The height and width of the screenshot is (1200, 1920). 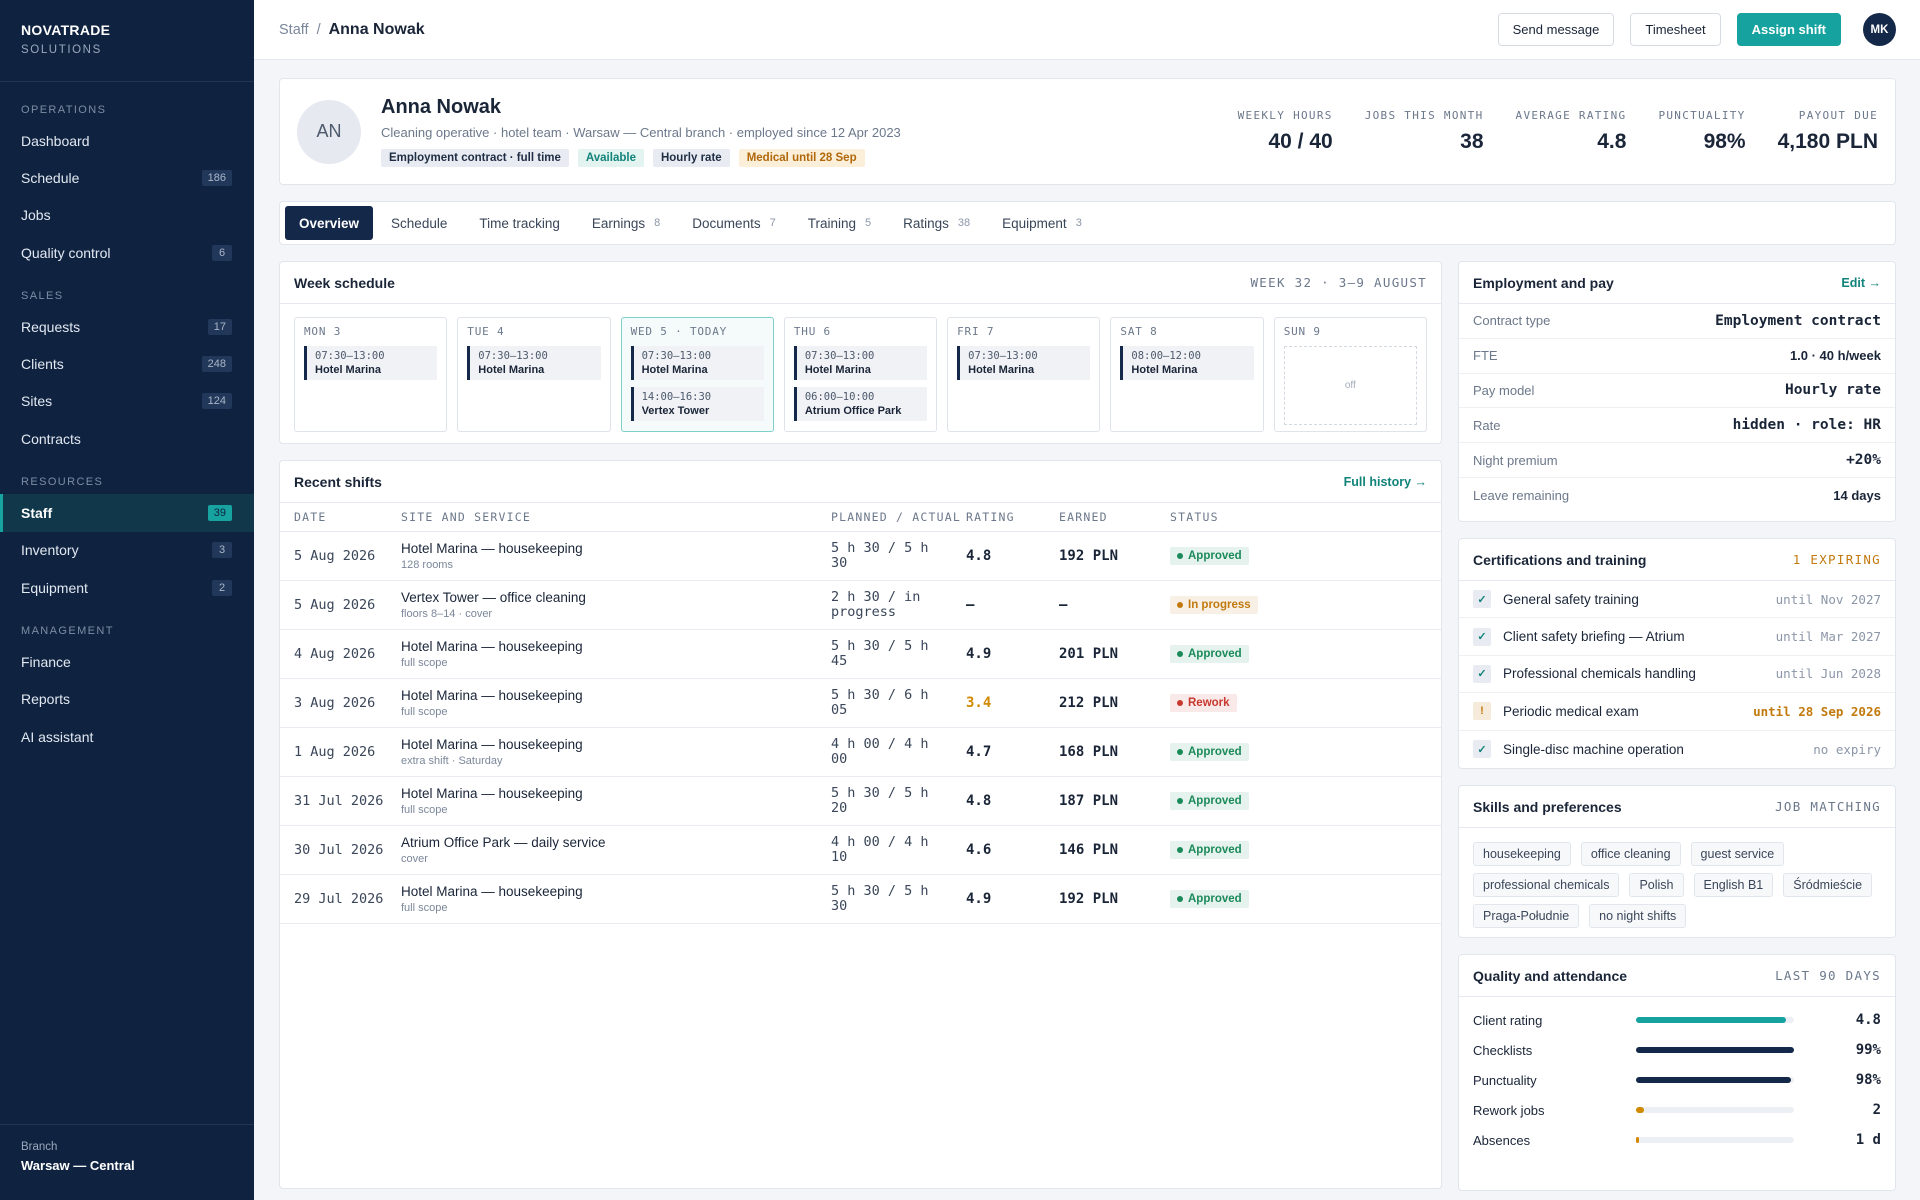 What do you see at coordinates (419, 223) in the screenshot?
I see `tab: Schedule` at bounding box center [419, 223].